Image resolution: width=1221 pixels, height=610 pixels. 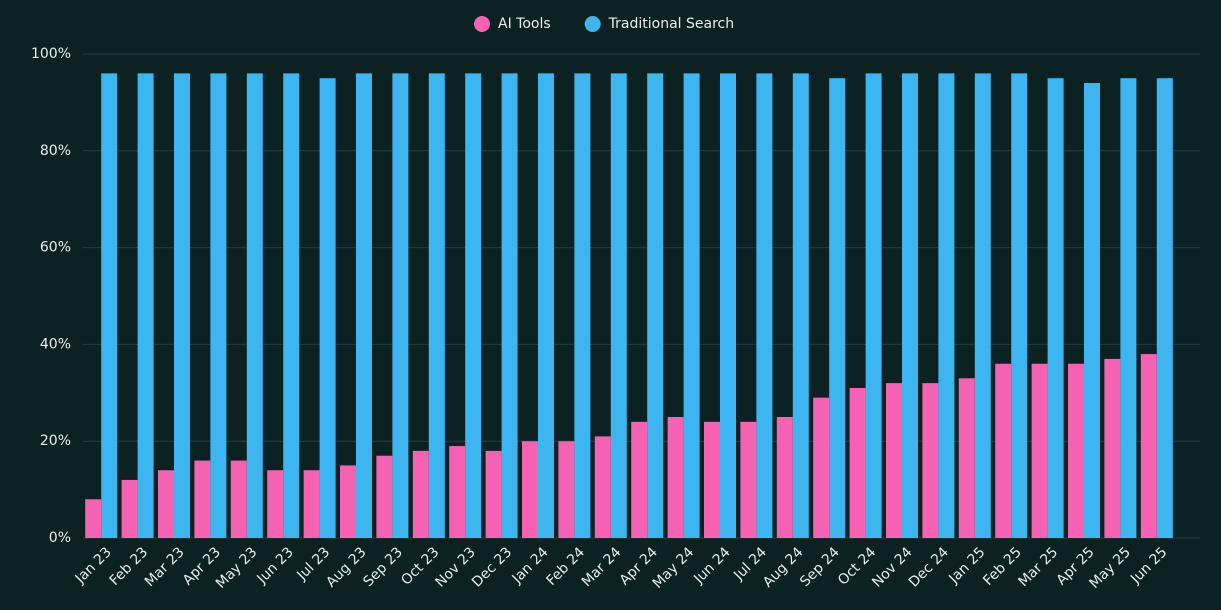 What do you see at coordinates (346, 567) in the screenshot?
I see `x-tick-label: Aug 23` at bounding box center [346, 567].